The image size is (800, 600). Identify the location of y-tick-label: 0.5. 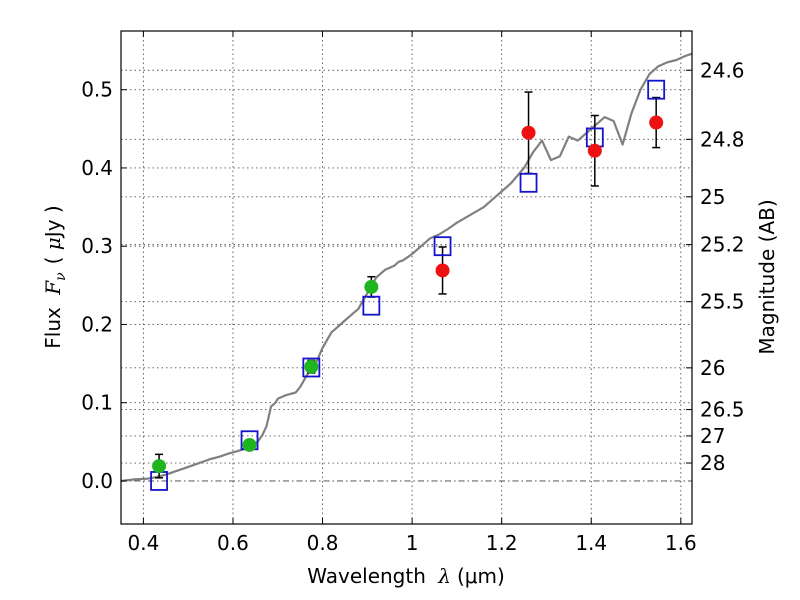
(97, 90).